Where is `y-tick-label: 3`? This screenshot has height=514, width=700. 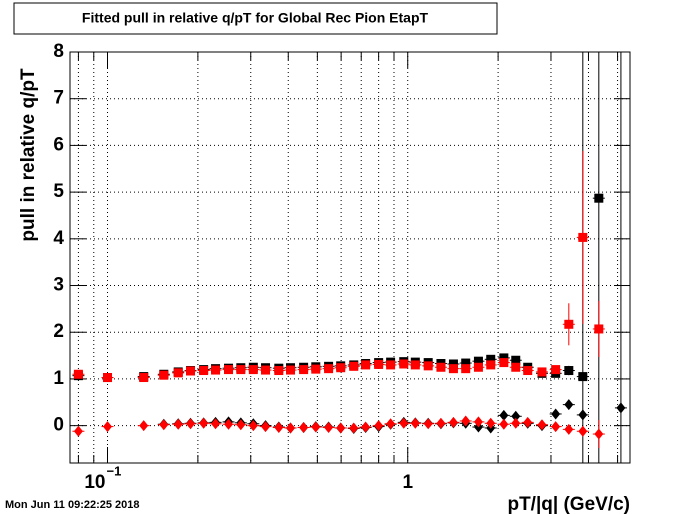
y-tick-label: 3 is located at coordinates (58, 285).